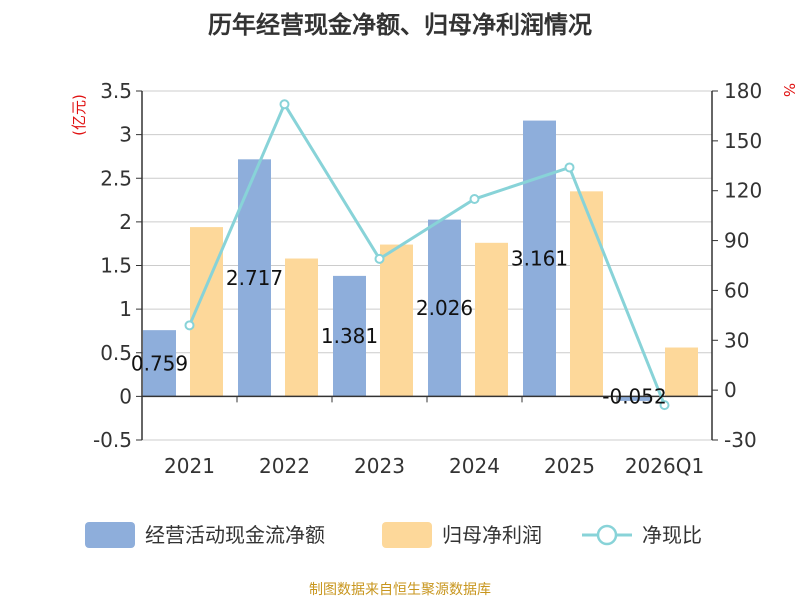 Image resolution: width=800 pixels, height=600 pixels. I want to click on cashflow-data-label: -0.052, so click(634, 396).